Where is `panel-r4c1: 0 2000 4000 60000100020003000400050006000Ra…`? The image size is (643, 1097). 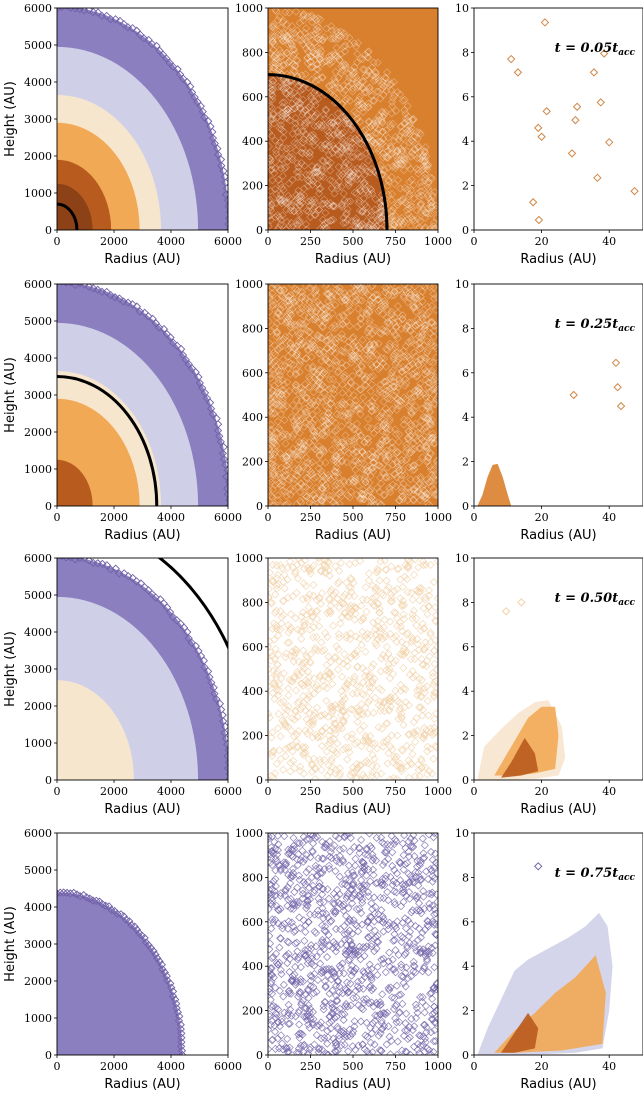 panel-r4c1: 0 2000 4000 60000100020003000400050006000Ra… is located at coordinates (122, 959).